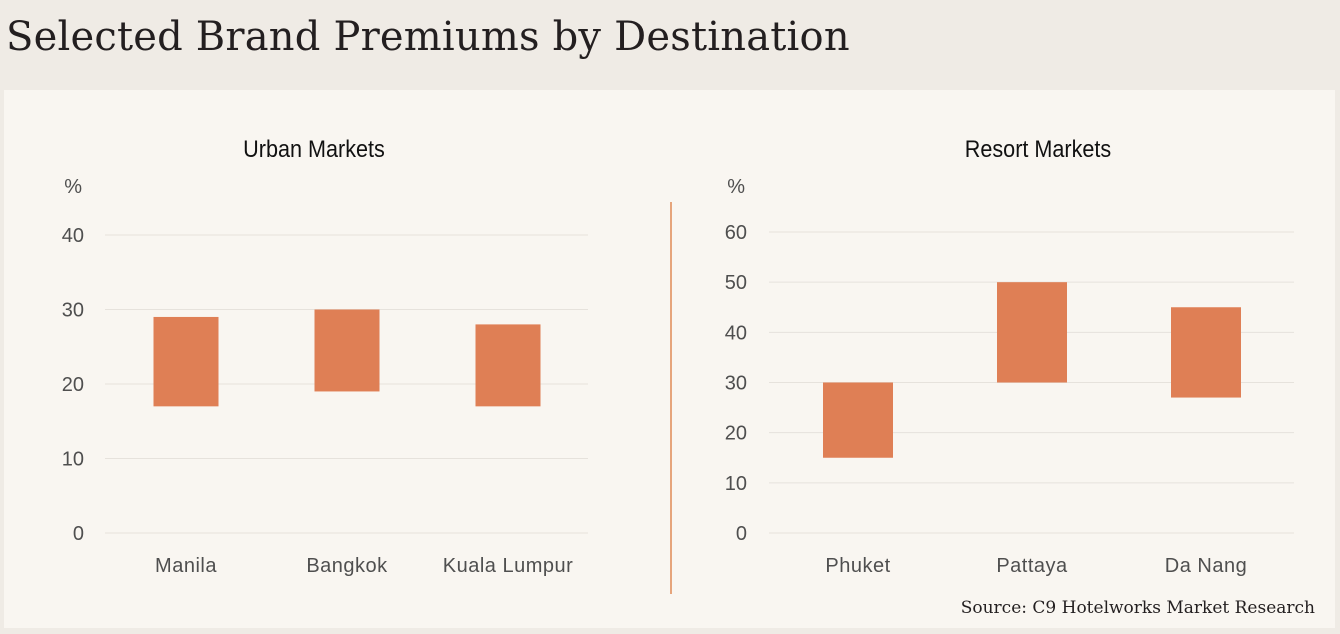 This screenshot has width=1340, height=634. I want to click on resort-markets-y-tick-label: 0, so click(741, 534).